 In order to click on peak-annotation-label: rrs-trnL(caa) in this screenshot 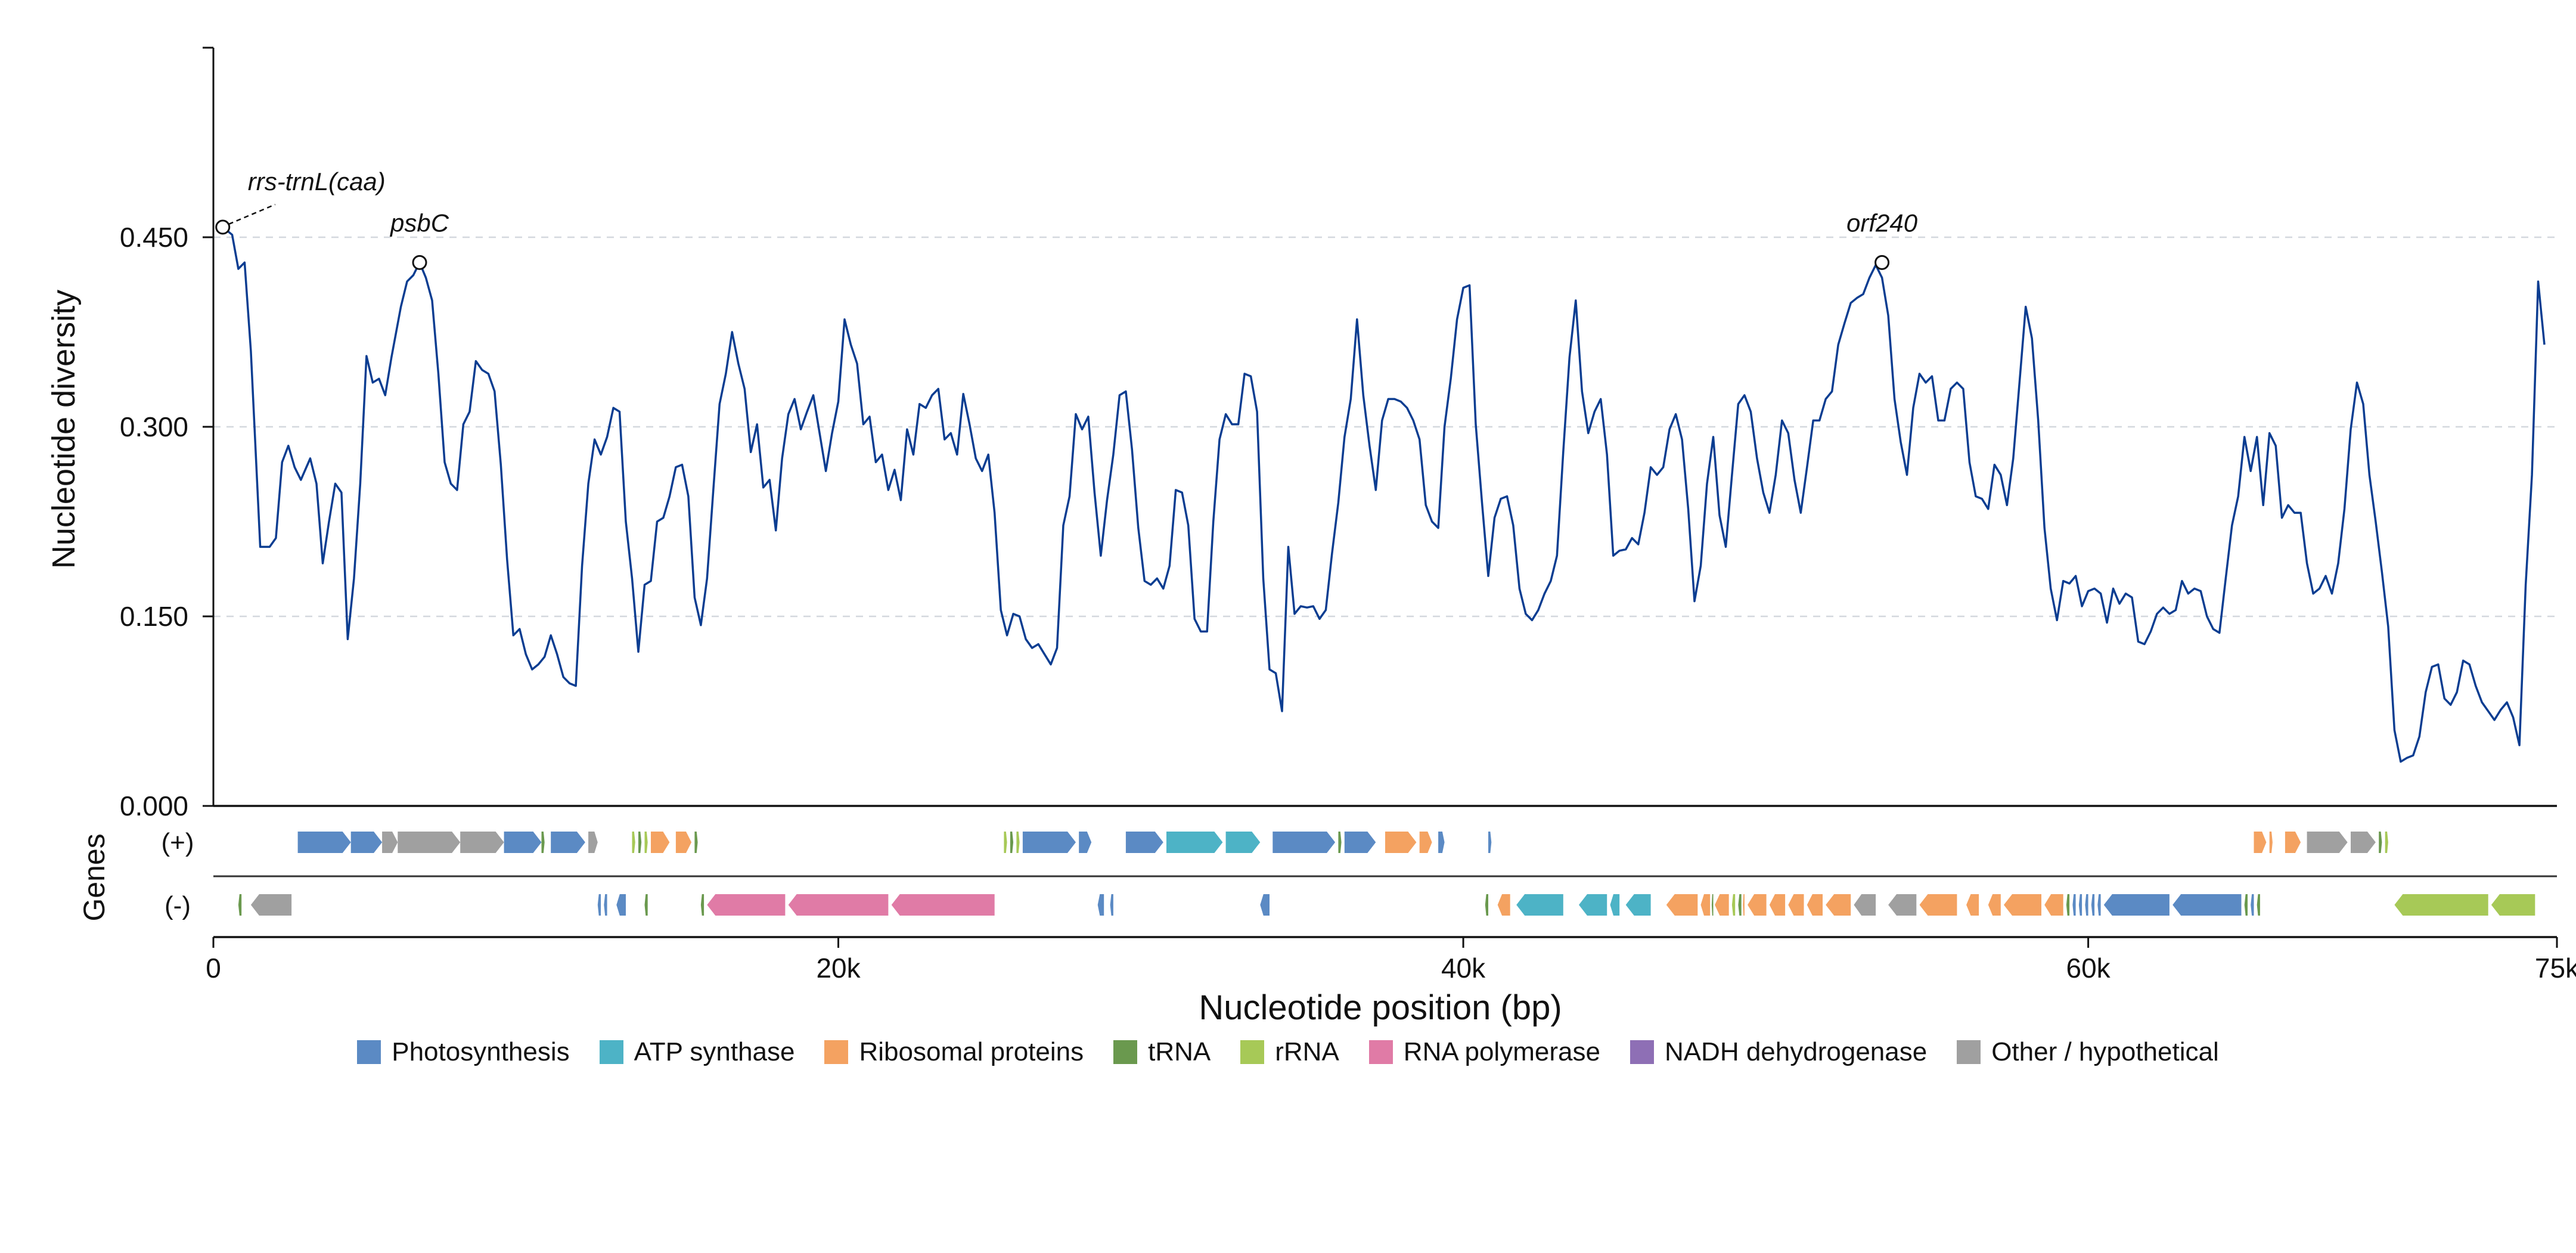, I will do `click(317, 182)`.